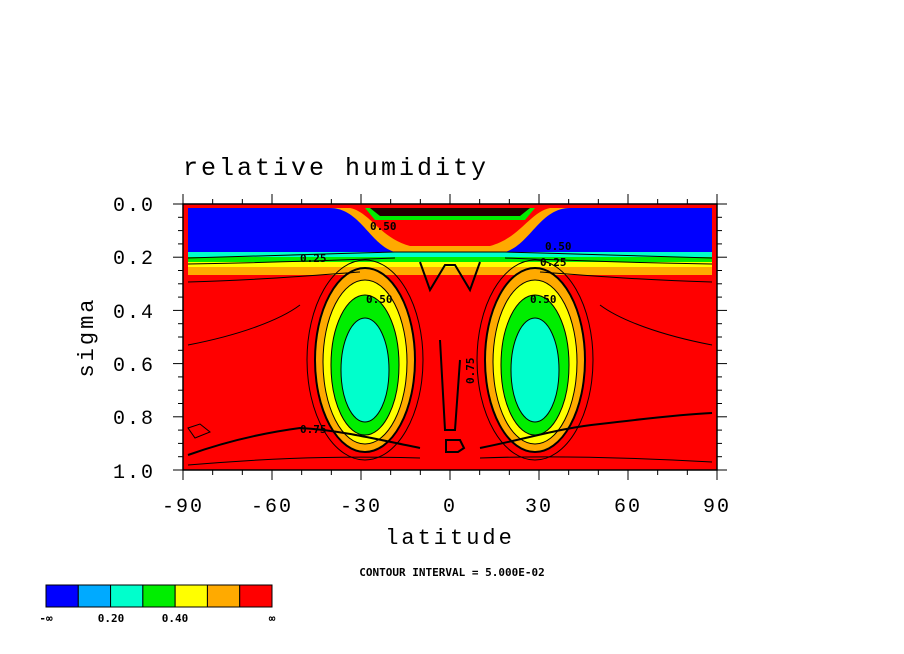  Describe the element at coordinates (134, 259) in the screenshot. I see `y-tick-label: 0.2` at that location.